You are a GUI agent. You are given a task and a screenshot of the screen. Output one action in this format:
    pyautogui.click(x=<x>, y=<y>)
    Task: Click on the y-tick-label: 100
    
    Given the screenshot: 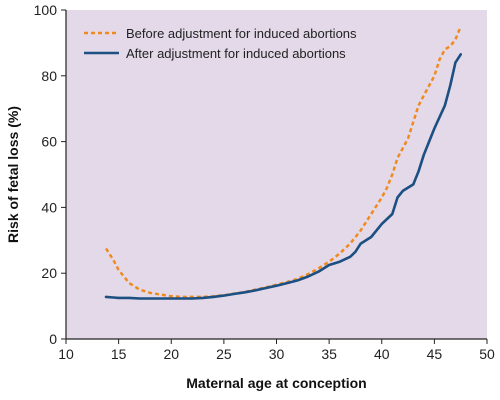 What is the action you would take?
    pyautogui.click(x=46, y=10)
    